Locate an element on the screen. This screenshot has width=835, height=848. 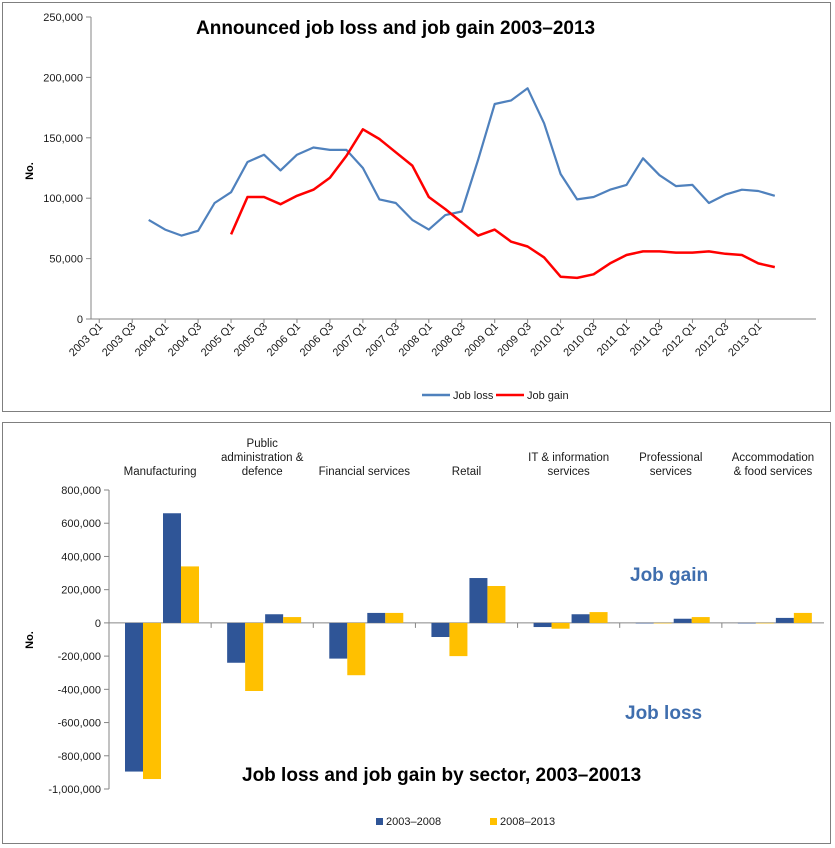
bar-2008-2013-gain-manufacturing is located at coordinates (190, 594).